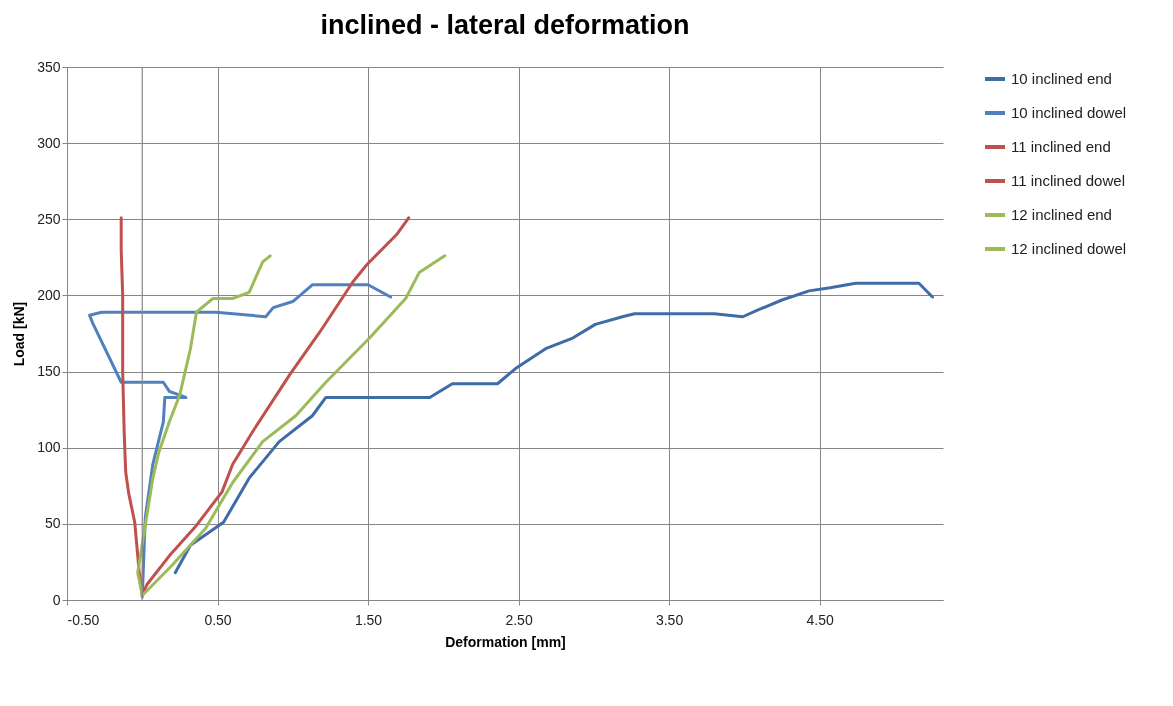  Describe the element at coordinates (1068, 180) in the screenshot. I see `legend-label: 11 inclined dowel` at that location.